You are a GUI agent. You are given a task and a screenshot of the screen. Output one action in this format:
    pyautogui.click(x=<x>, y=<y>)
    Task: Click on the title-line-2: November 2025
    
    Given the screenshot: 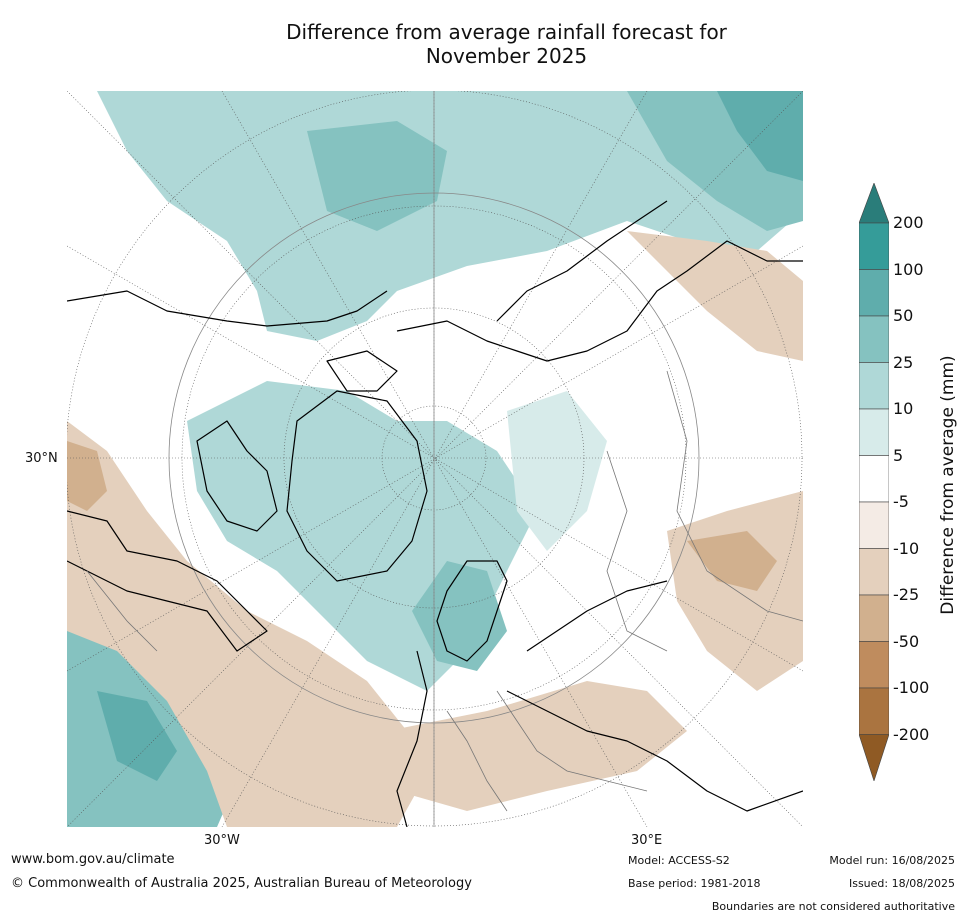 What is the action you would take?
    pyautogui.click(x=506, y=56)
    